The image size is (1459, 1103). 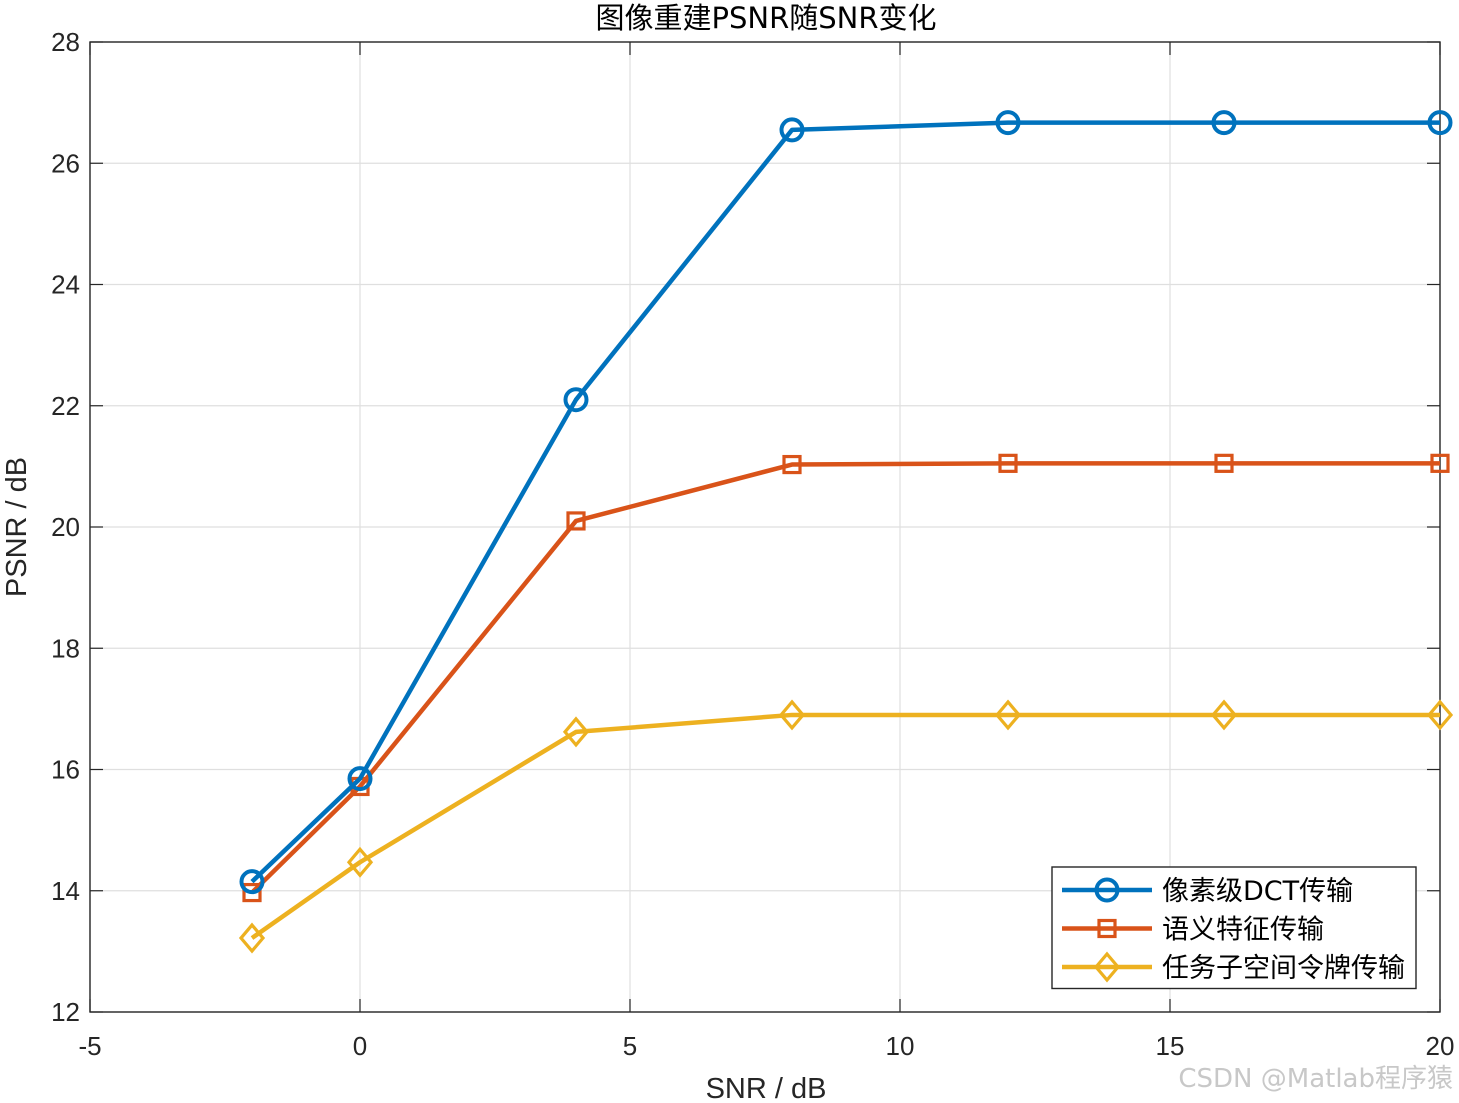 What do you see at coordinates (65, 163) in the screenshot?
I see `y-tick-label: 26` at bounding box center [65, 163].